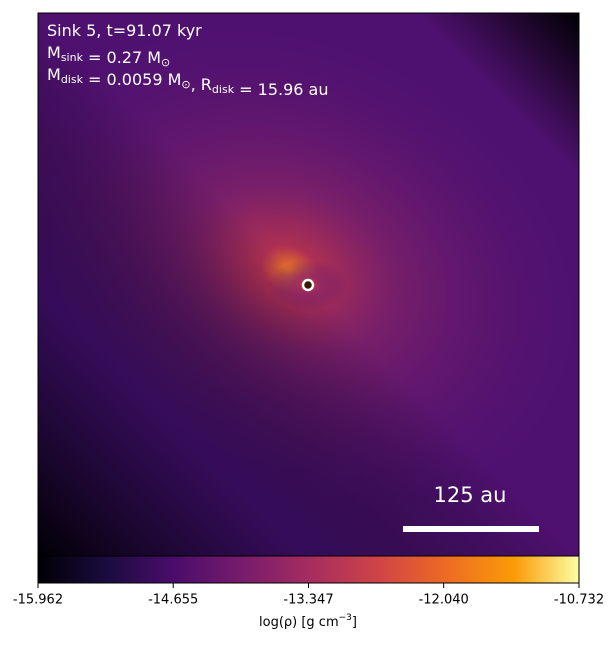 This screenshot has width=615, height=648. I want to click on annotation-text: = 0.27 M, so click(122, 57).